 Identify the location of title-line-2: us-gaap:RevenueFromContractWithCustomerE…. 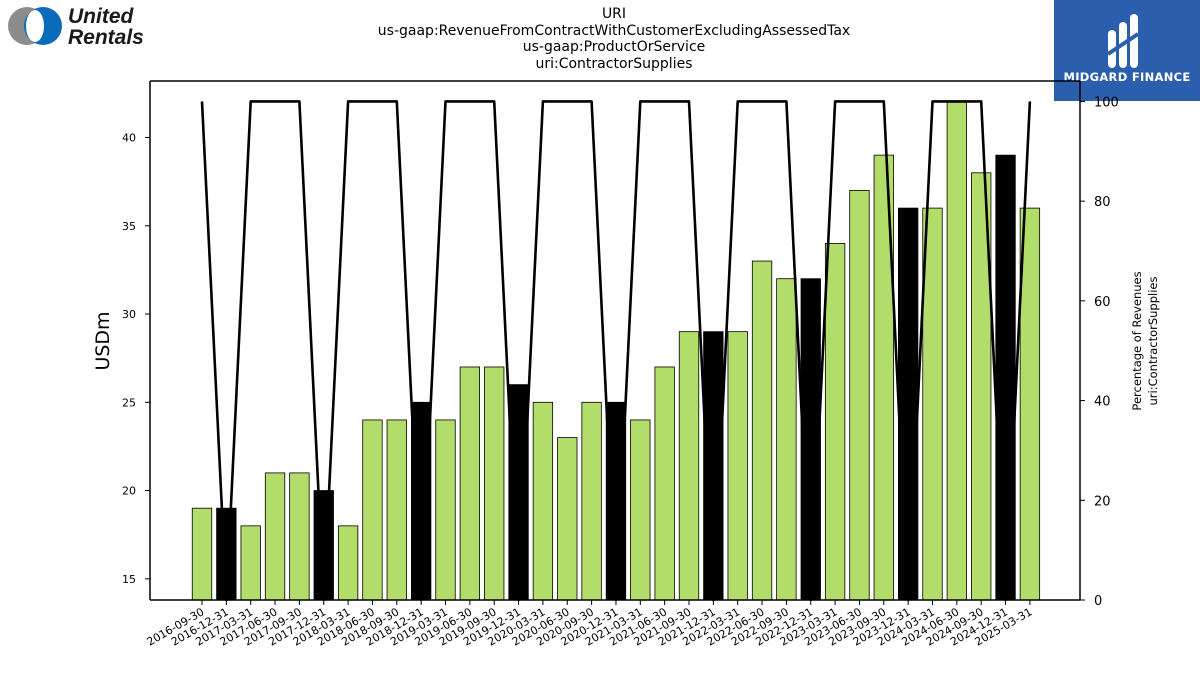
(614, 30).